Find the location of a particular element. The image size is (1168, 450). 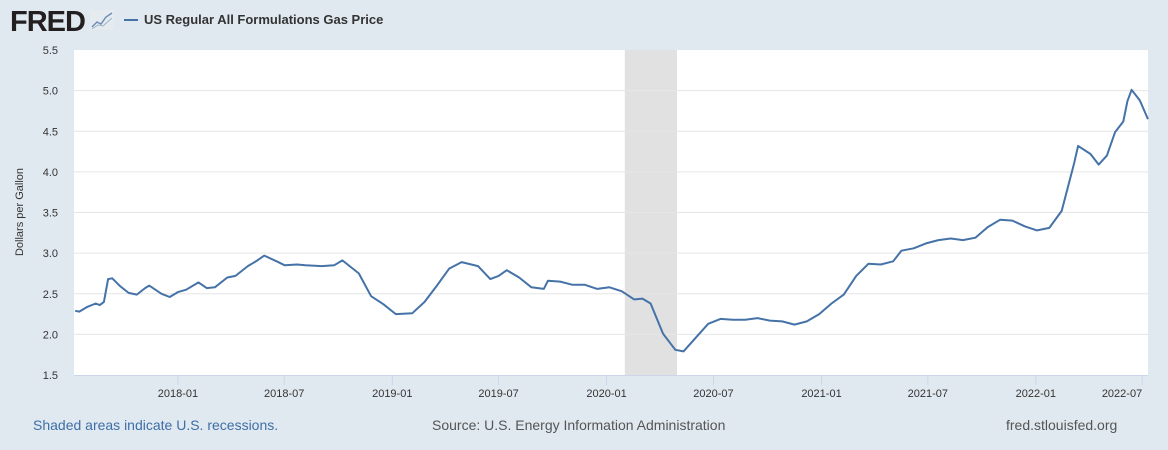

y-tick-label: 3.5 is located at coordinates (50, 214).